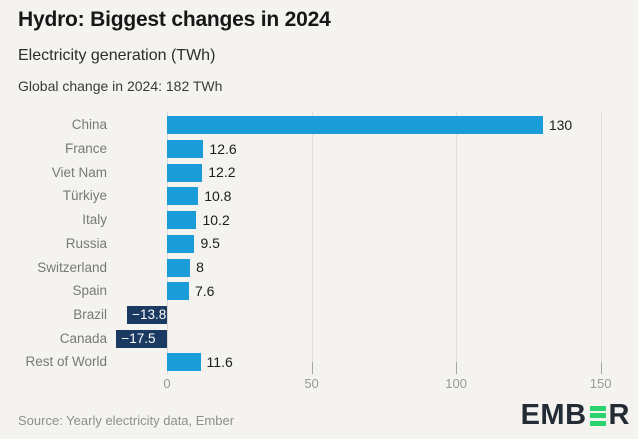 The width and height of the screenshot is (638, 439). I want to click on category-label-viet-nam: Viet Nam, so click(79, 172).